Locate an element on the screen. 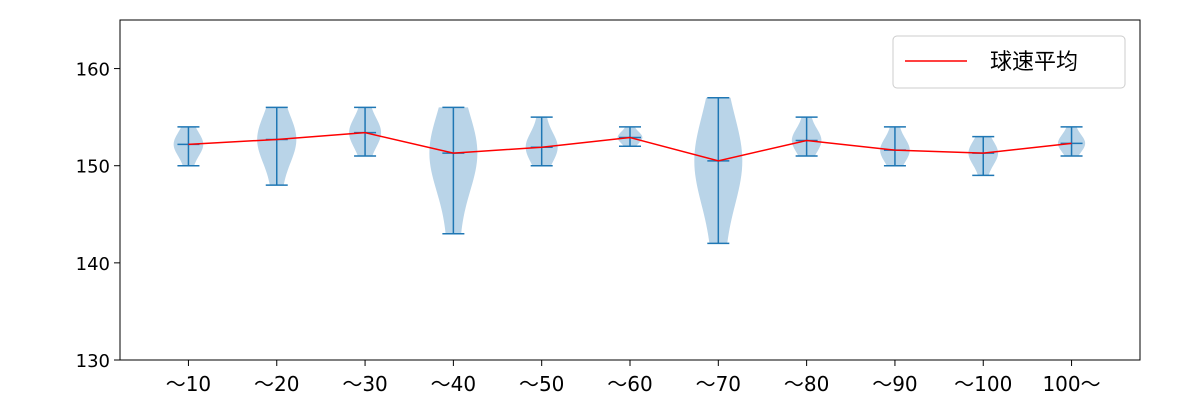  legend: 球速平均 is located at coordinates (1009, 62).